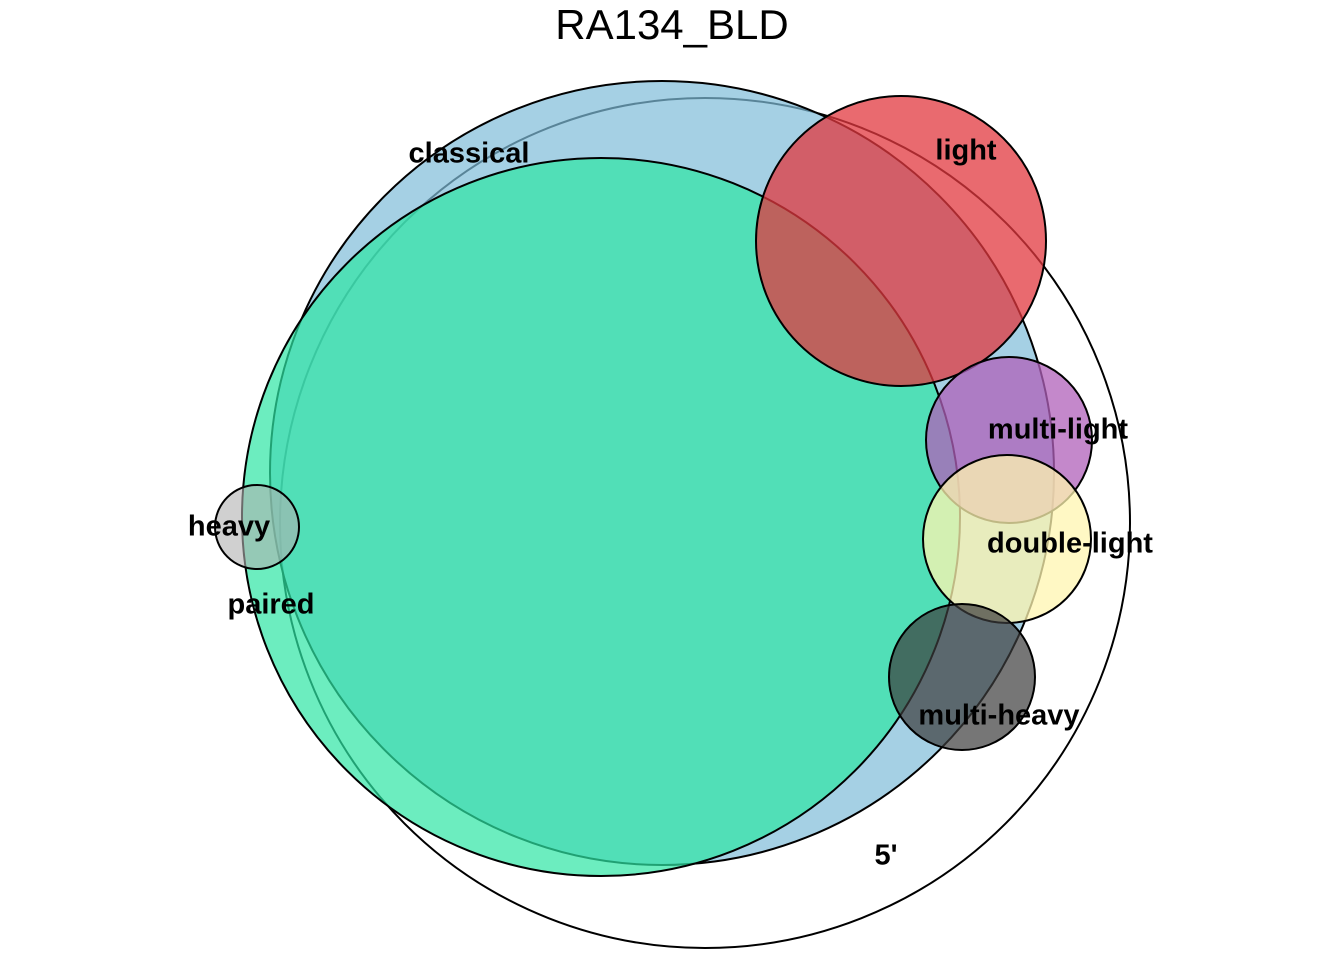  Describe the element at coordinates (998, 716) in the screenshot. I see `set-label-multi-heavy: multi-heavy` at that location.